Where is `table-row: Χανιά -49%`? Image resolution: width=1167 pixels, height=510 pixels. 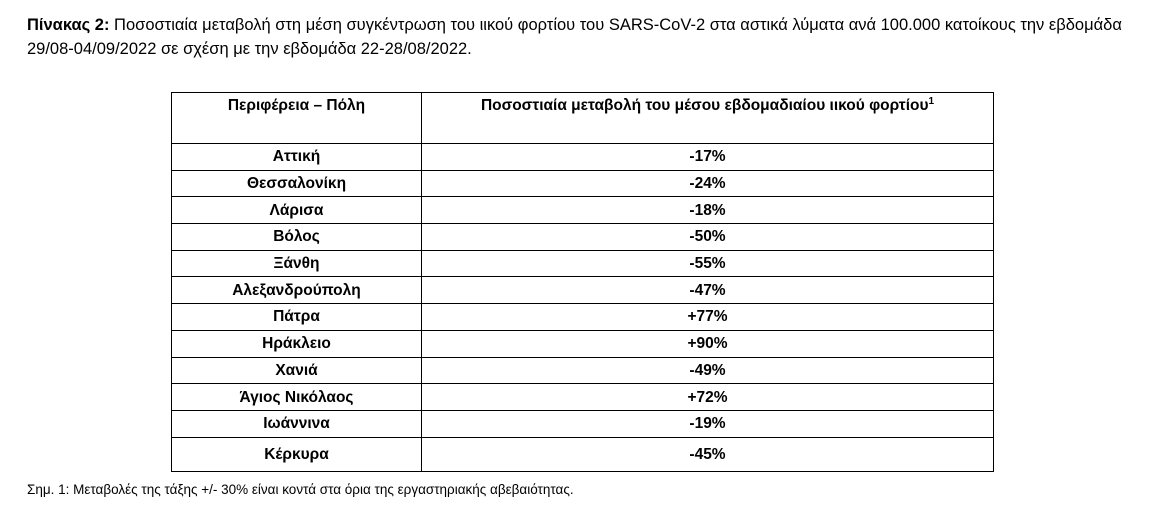 table-row: Χανιά -49% is located at coordinates (582, 370).